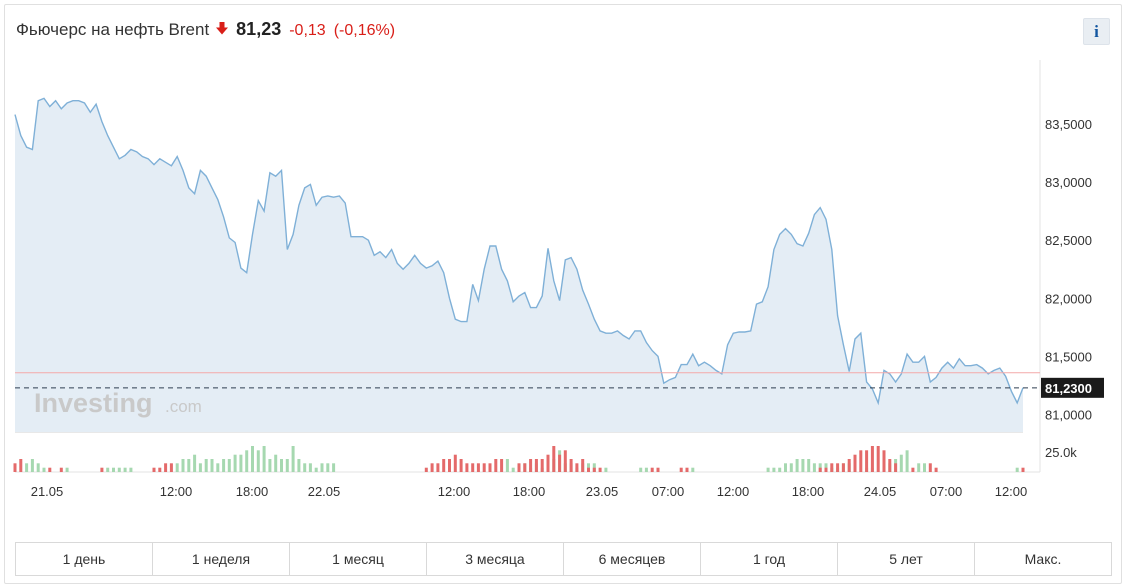  I want to click on timeframe-button: 1 день, so click(84, 559).